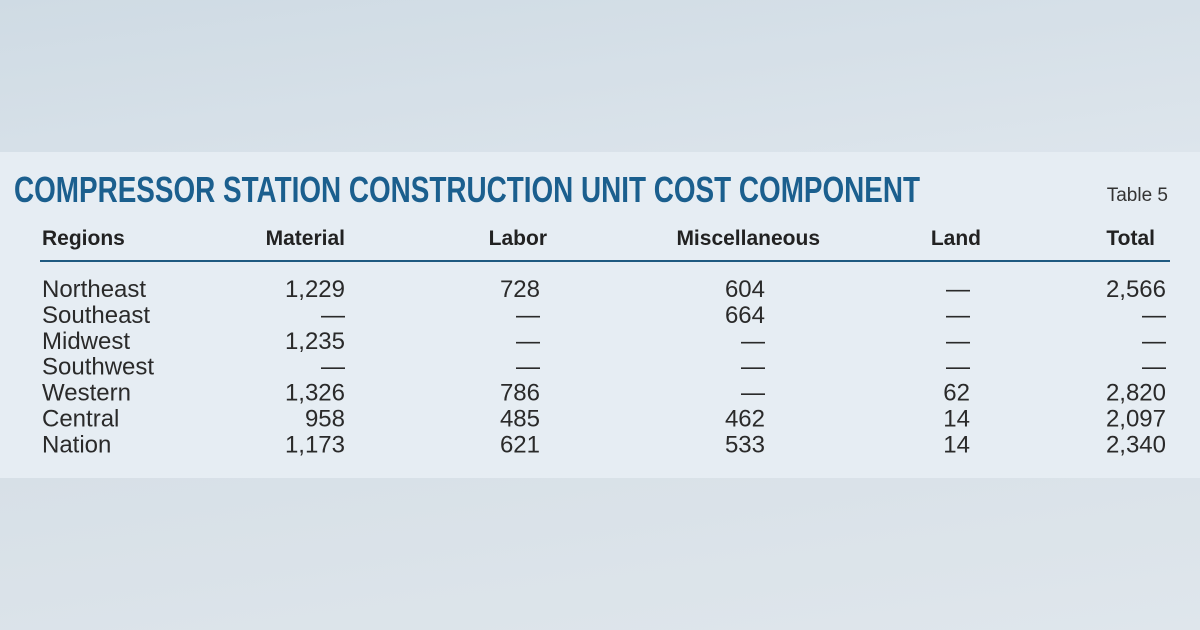 This screenshot has width=1200, height=630. I want to click on table-cell: 1,229, so click(315, 289).